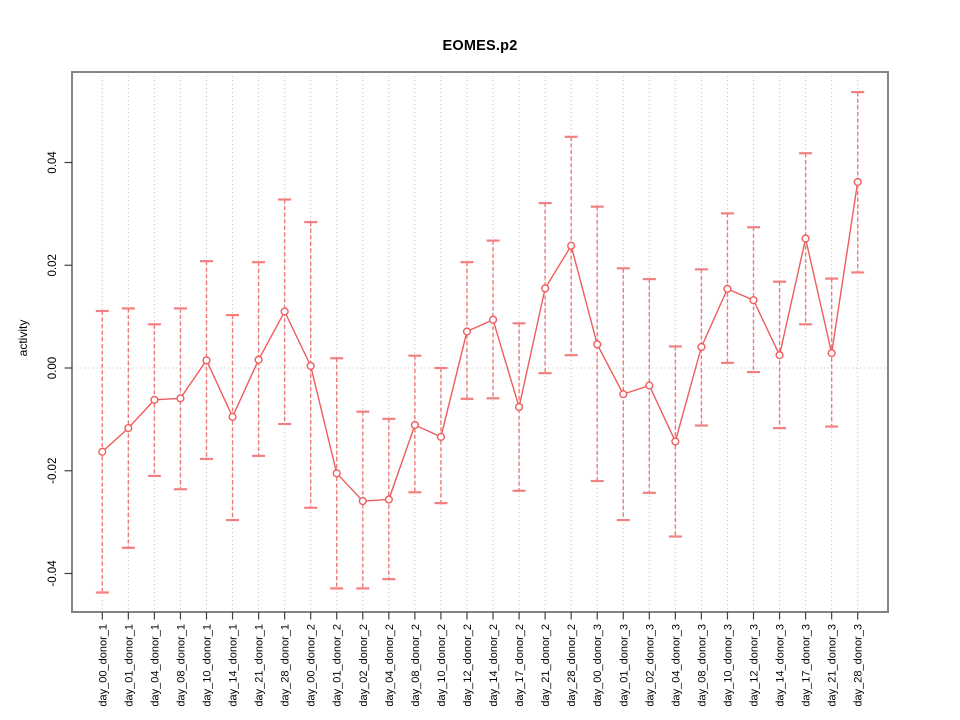 The width and height of the screenshot is (960, 720). Describe the element at coordinates (546, 665) in the screenshot. I see `x-tick-label: day_21_donor_2` at that location.